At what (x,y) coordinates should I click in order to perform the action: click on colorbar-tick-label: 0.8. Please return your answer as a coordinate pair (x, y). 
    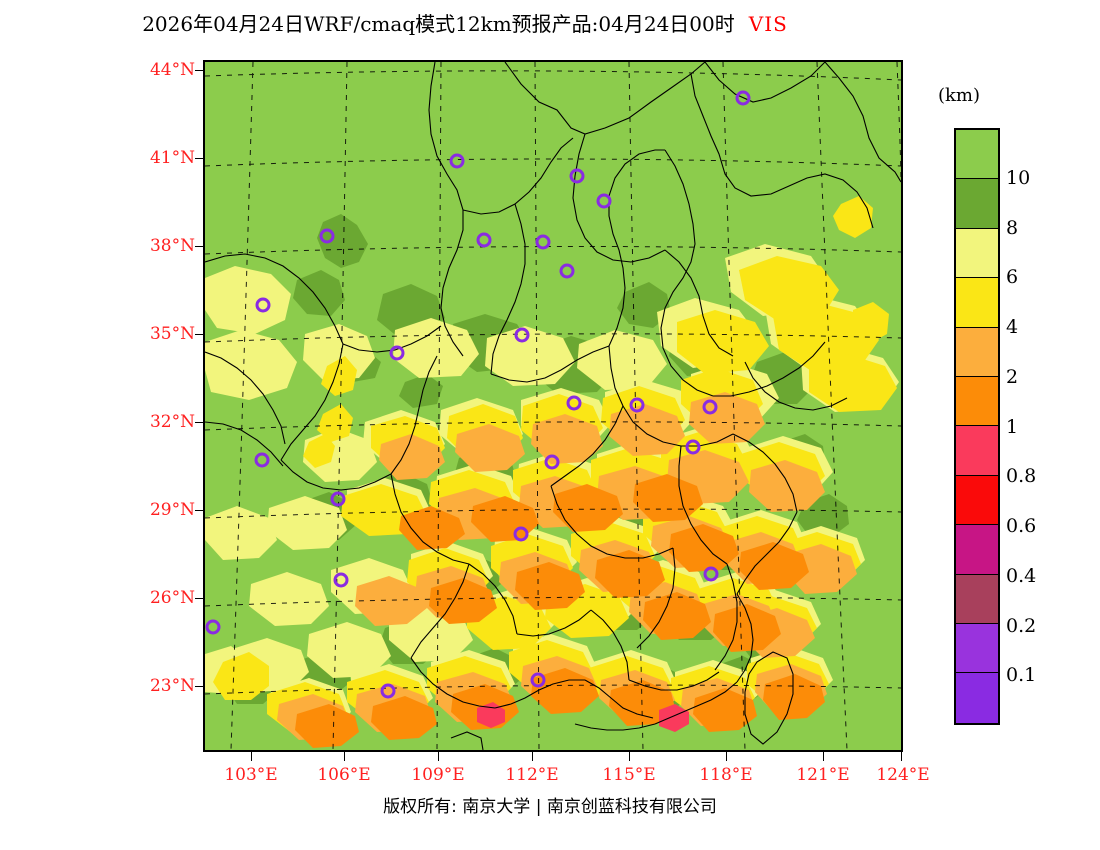
    Looking at the image, I should click on (1021, 476).